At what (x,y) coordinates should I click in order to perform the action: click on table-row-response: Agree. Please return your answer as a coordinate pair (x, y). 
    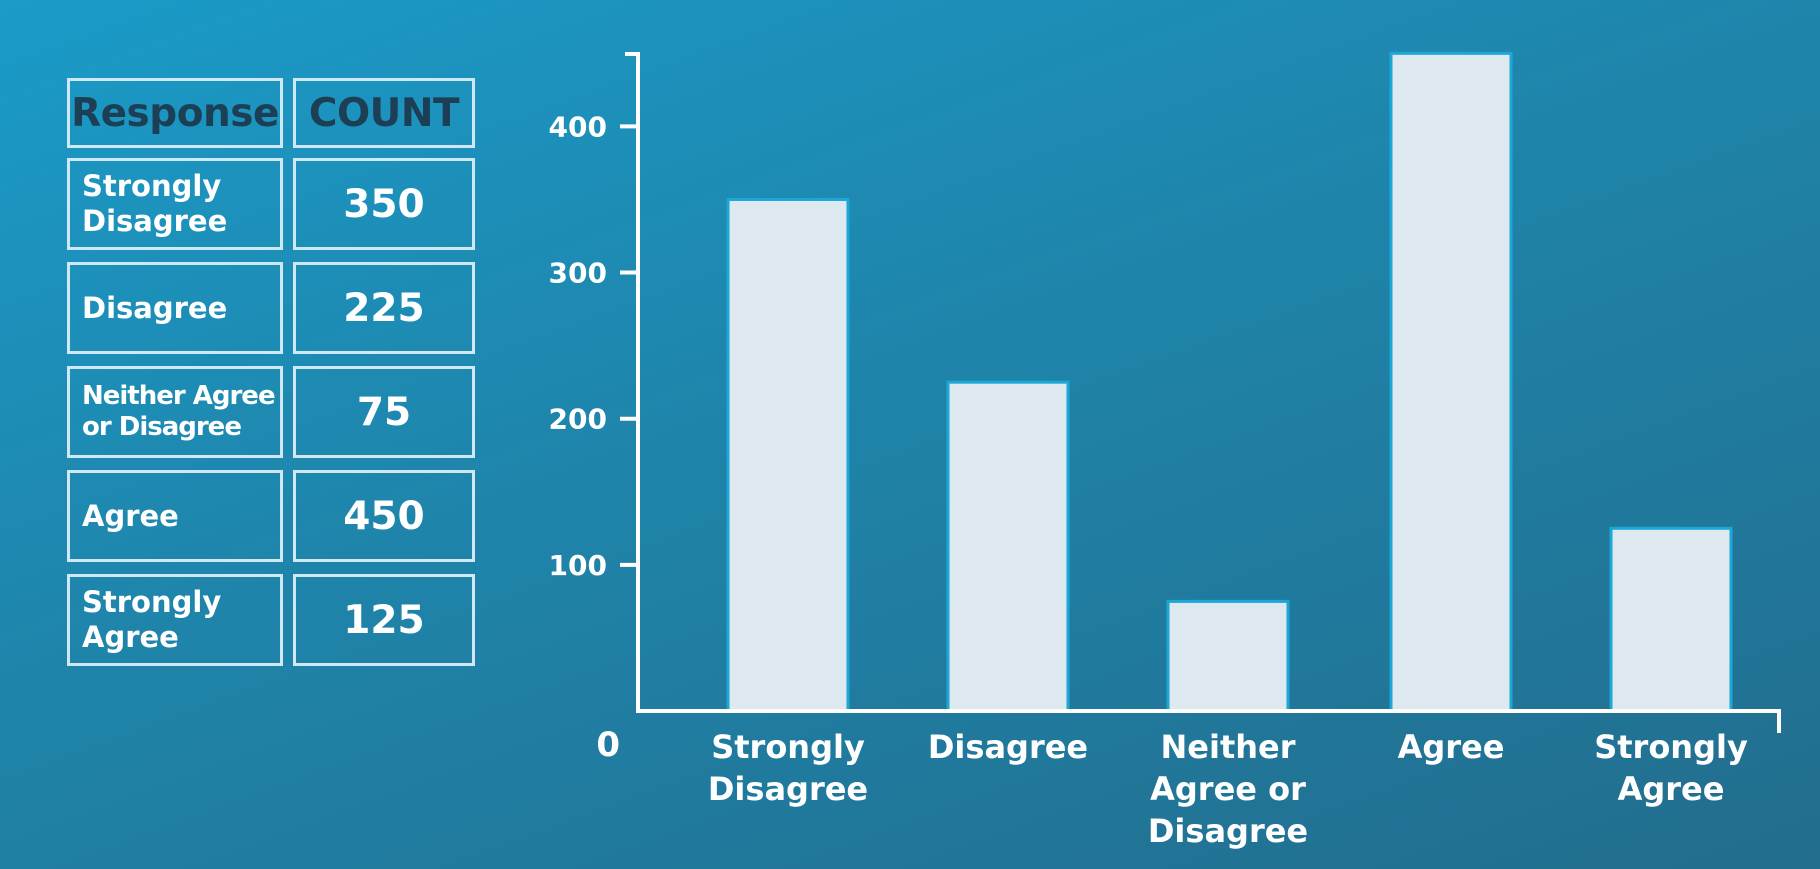
    Looking at the image, I should click on (175, 516).